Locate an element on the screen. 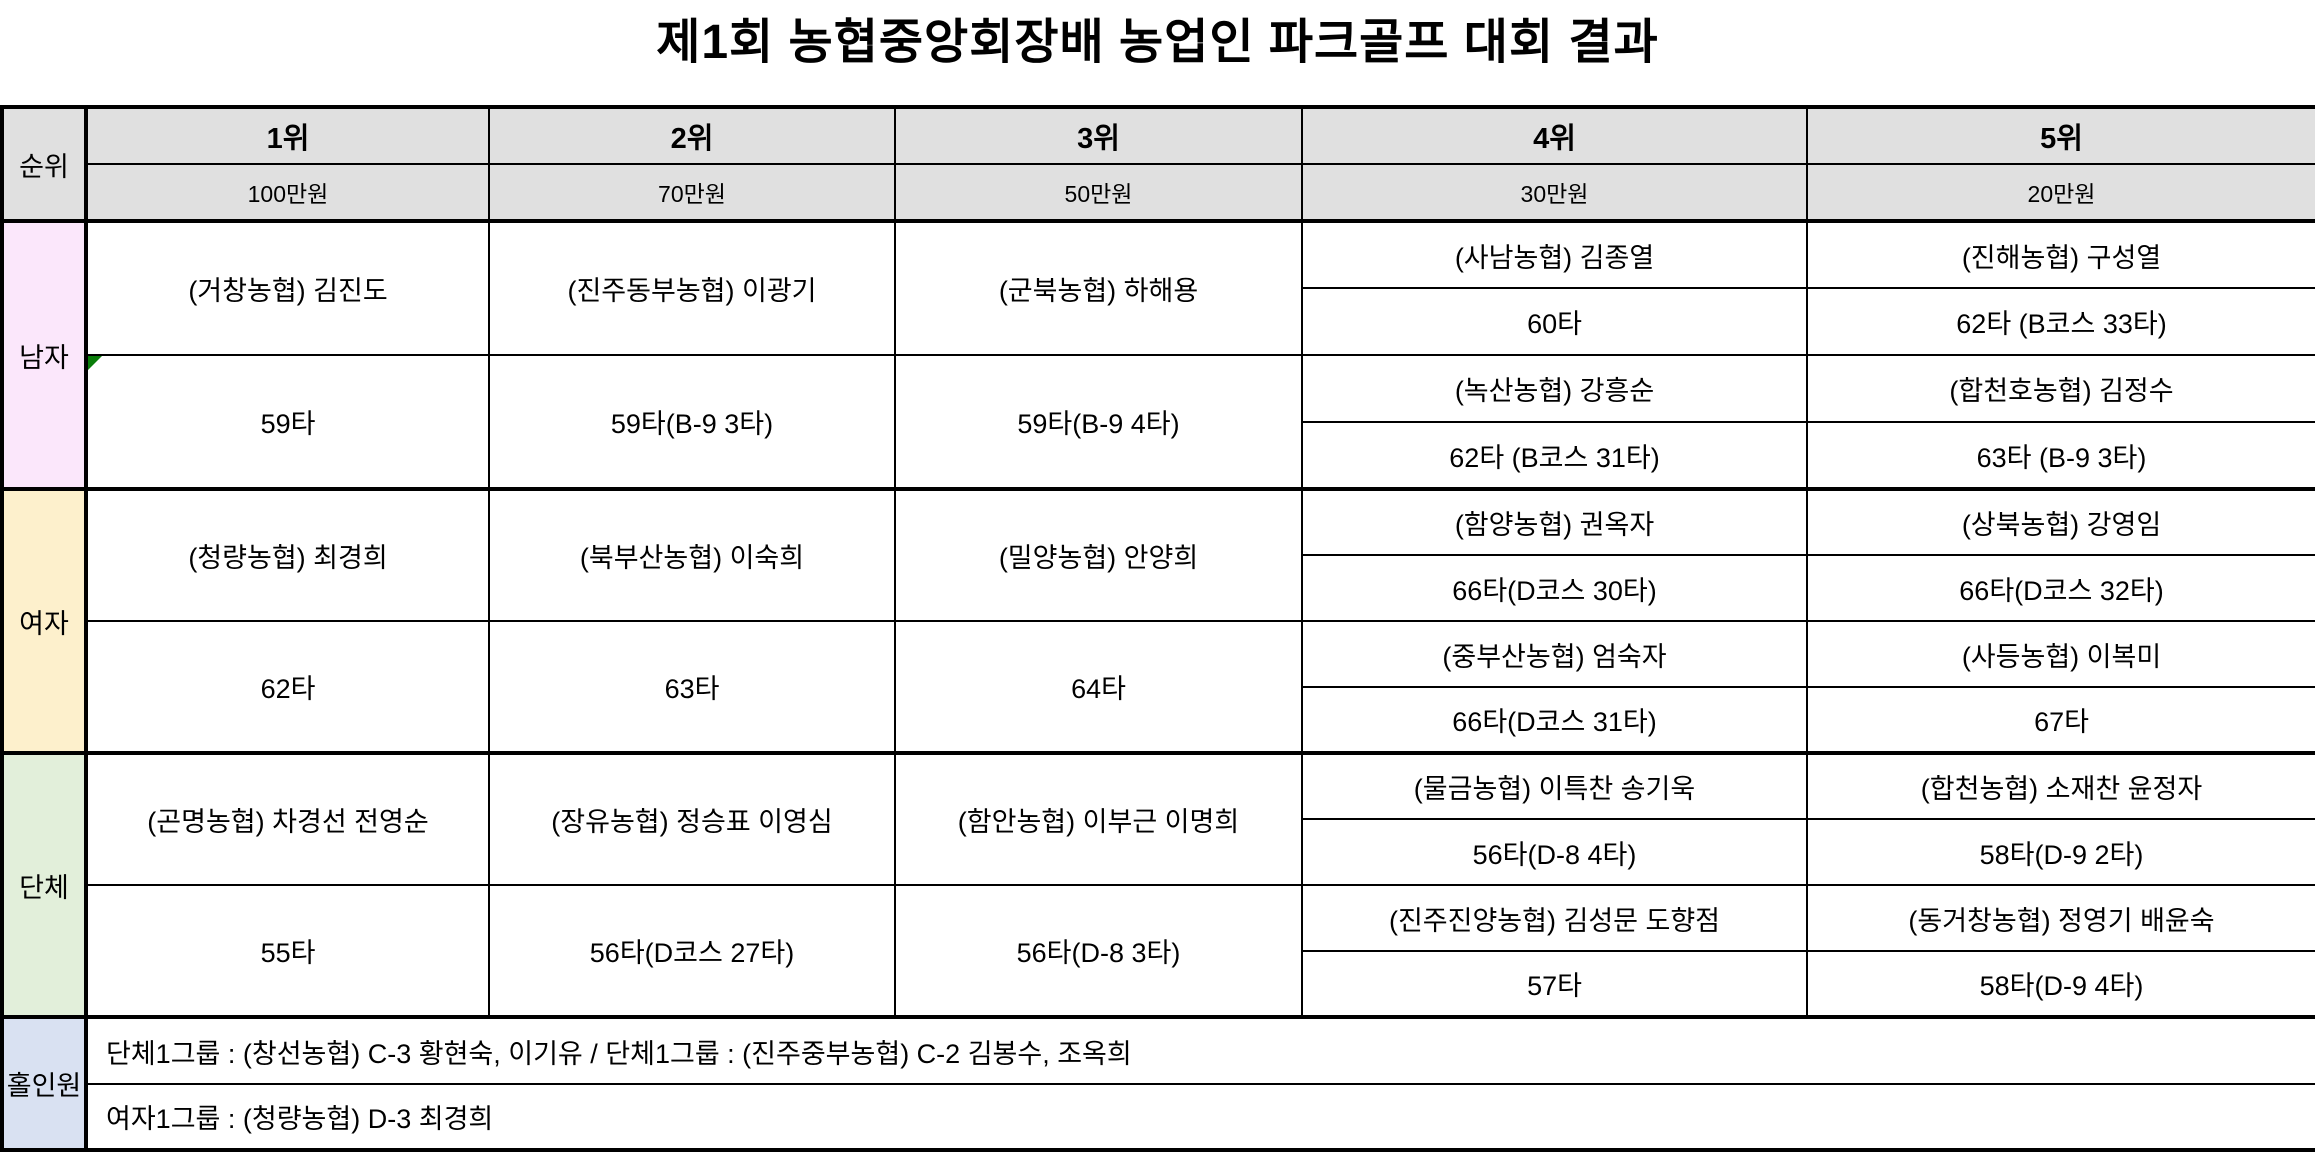 The height and width of the screenshot is (1153, 2315). header-rank-1: 1위 is located at coordinates (287, 135).